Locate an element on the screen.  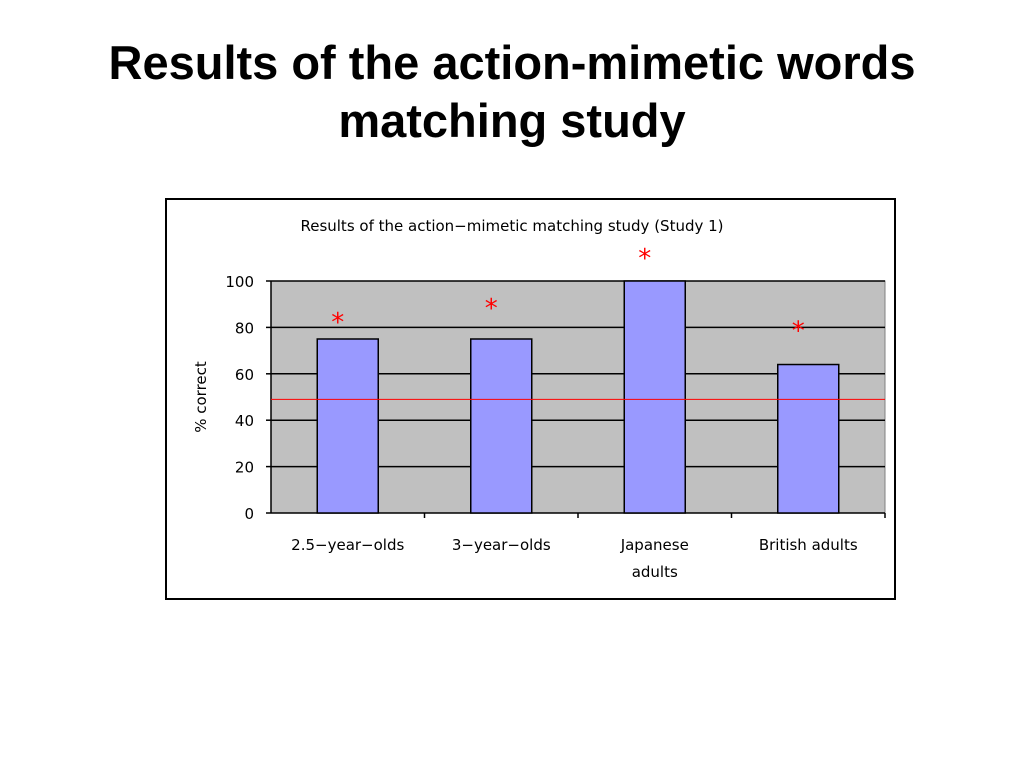
y-tick-label: 0 is located at coordinates (249, 514).